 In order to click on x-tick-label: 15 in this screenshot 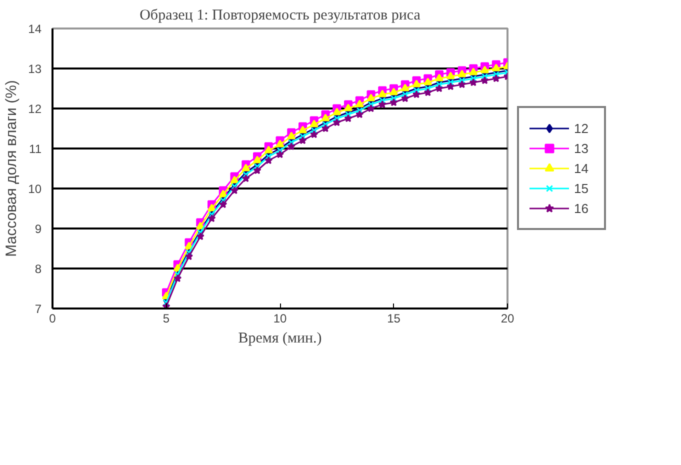, I will do `click(394, 319)`.